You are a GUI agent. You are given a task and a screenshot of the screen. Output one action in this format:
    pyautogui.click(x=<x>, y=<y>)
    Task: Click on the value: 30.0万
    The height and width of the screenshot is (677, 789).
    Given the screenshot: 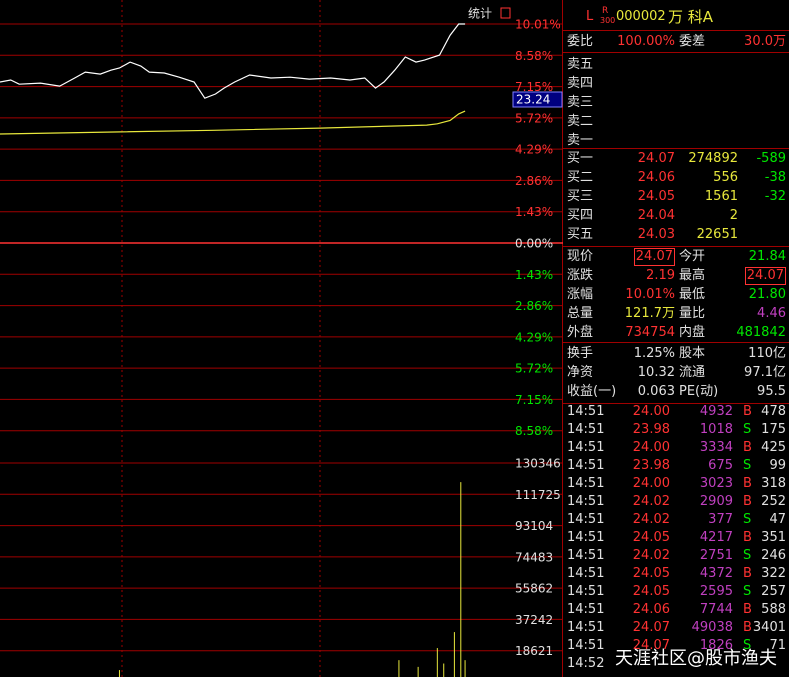 What is the action you would take?
    pyautogui.click(x=765, y=41)
    